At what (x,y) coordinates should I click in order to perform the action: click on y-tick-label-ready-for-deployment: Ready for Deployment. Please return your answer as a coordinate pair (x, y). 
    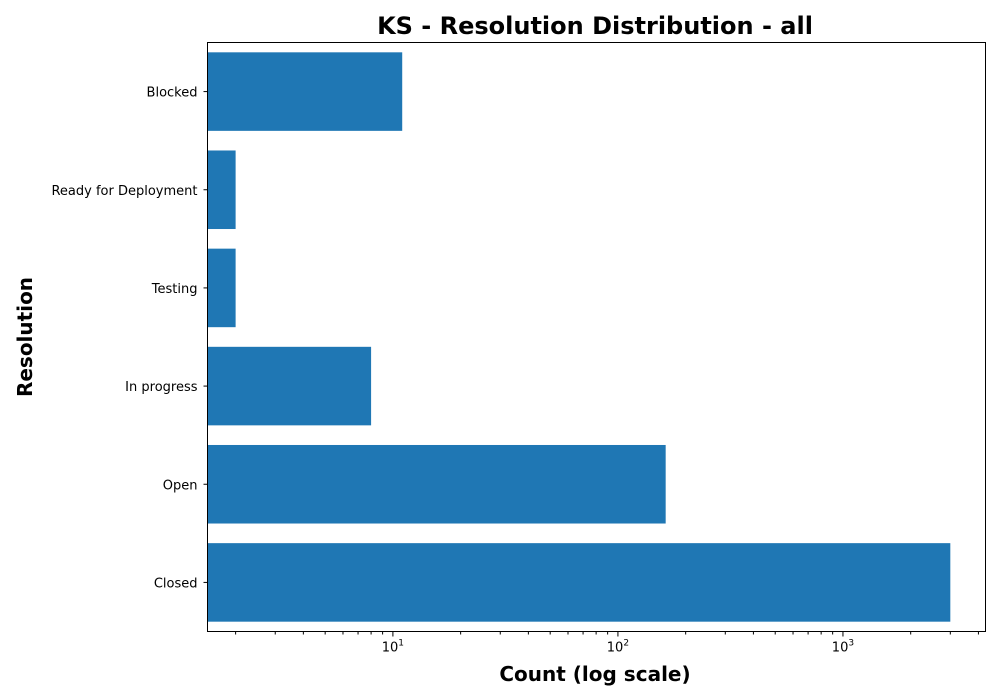
    Looking at the image, I should click on (124, 191).